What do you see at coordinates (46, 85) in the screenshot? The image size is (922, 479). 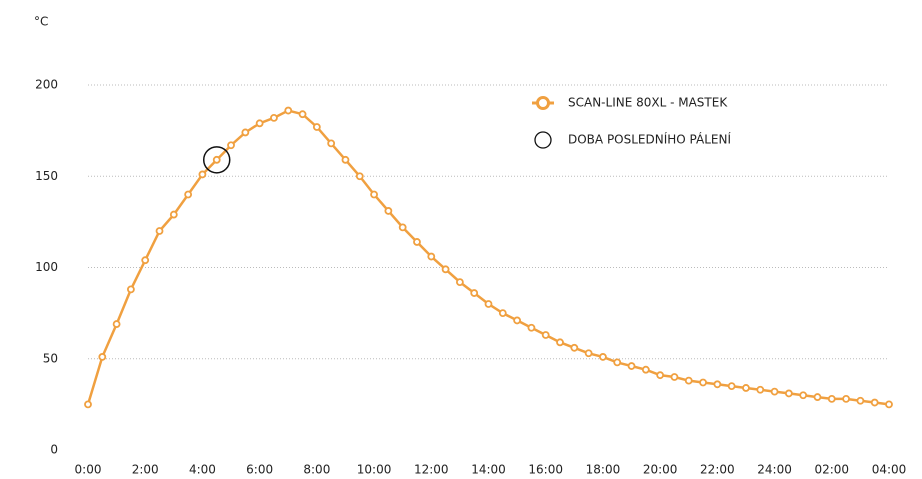 I see `y-tick-label: 200` at bounding box center [46, 85].